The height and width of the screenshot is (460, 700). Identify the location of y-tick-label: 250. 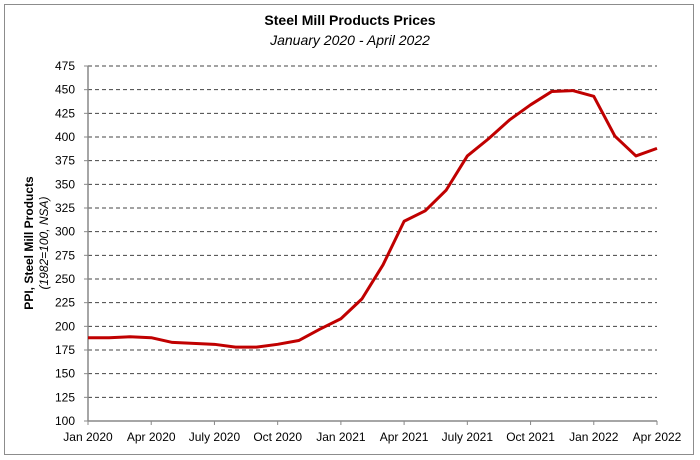
(65, 279).